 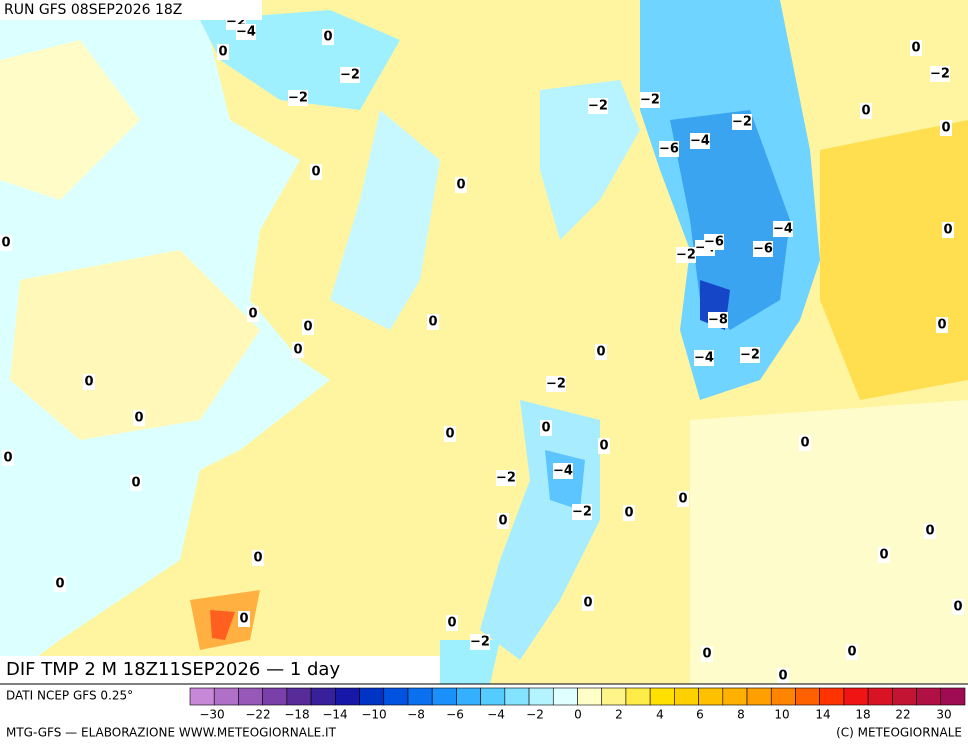 What do you see at coordinates (69, 696) in the screenshot?
I see `source-label: DATI NCEP GFS 0.25°` at bounding box center [69, 696].